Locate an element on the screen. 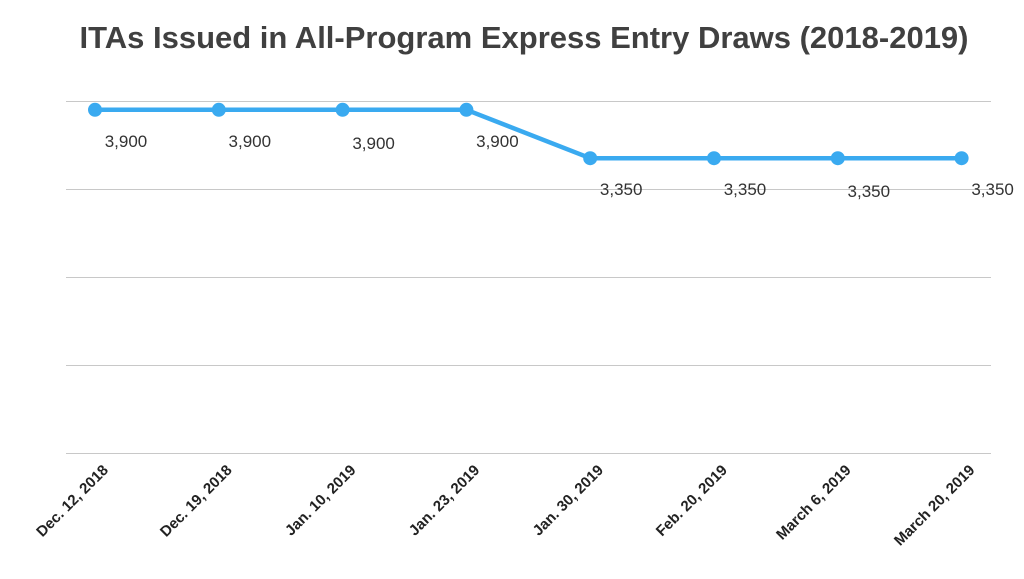 Image resolution: width=1024 pixels, height=579 pixels. x-tick-label: Jan. 23, 2019 is located at coordinates (444, 500).